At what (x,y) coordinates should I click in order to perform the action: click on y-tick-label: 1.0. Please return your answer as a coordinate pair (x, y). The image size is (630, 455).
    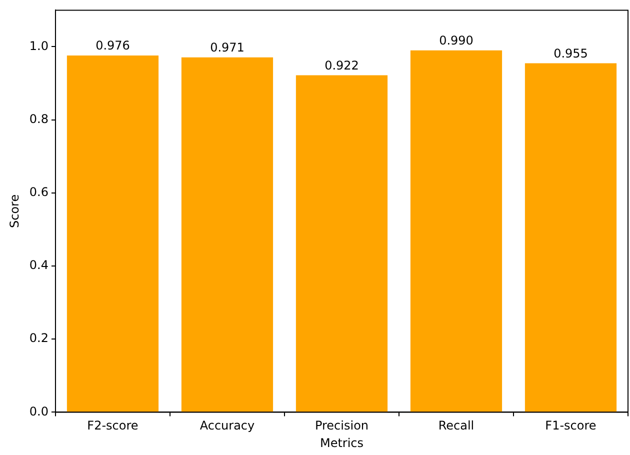
    Looking at the image, I should click on (38, 45).